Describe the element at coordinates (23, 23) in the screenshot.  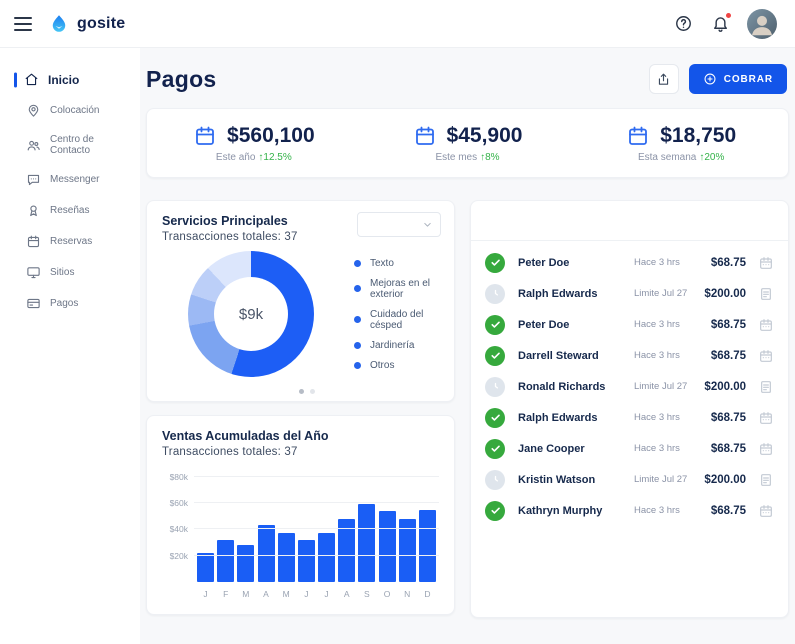
I see `menu-button` at that location.